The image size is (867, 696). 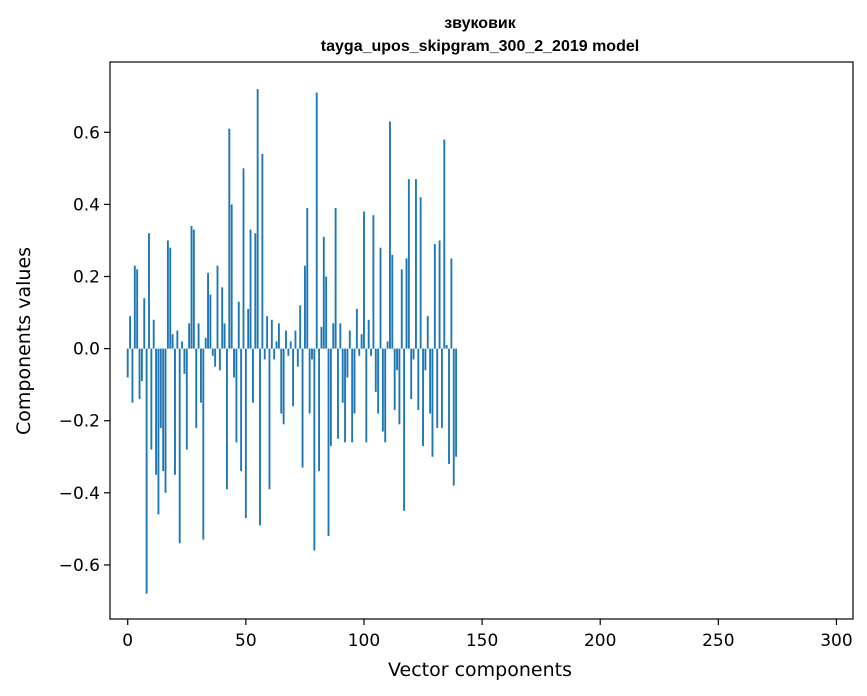 What do you see at coordinates (364, 641) in the screenshot?
I see `x-tick-label: 100` at bounding box center [364, 641].